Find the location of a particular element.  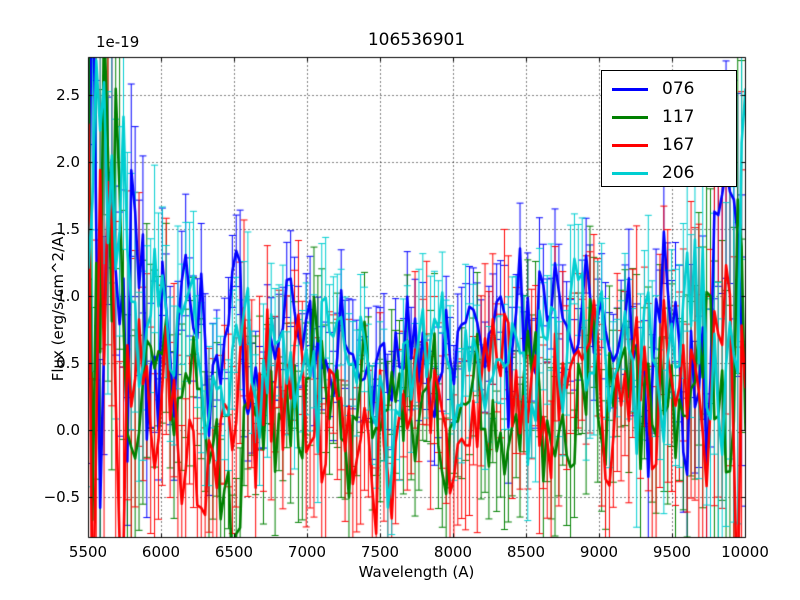

x-tick-label: 9000 is located at coordinates (599, 552).